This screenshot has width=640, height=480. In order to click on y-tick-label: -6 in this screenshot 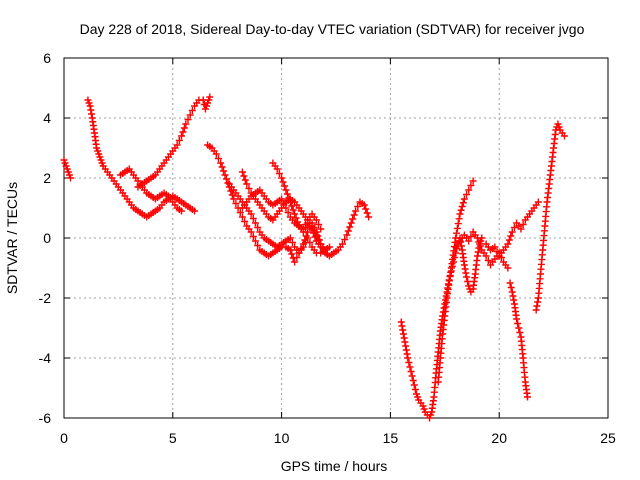, I will do `click(45, 418)`.